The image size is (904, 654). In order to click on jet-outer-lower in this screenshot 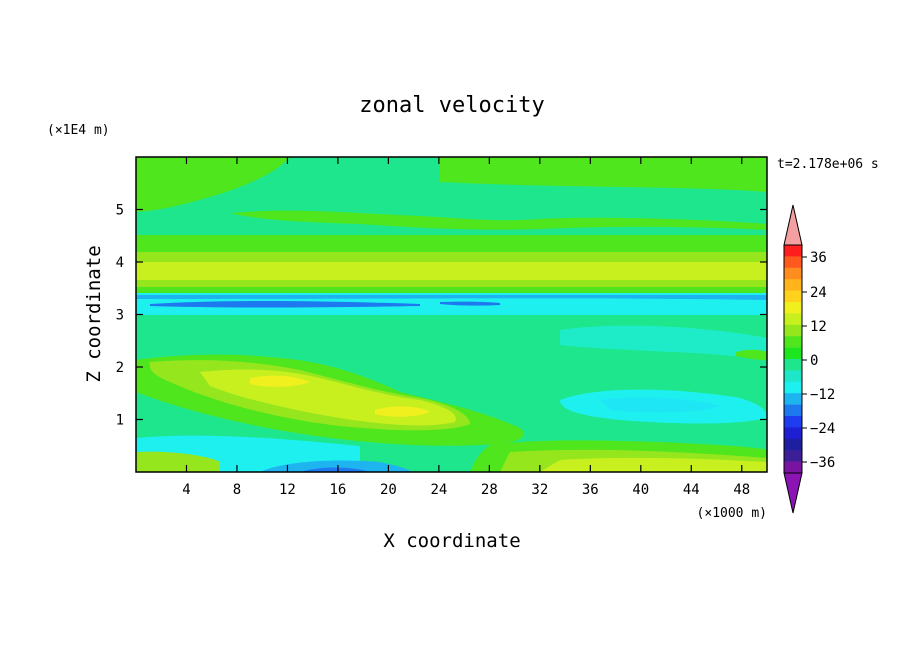, I will do `click(451, 290)`.